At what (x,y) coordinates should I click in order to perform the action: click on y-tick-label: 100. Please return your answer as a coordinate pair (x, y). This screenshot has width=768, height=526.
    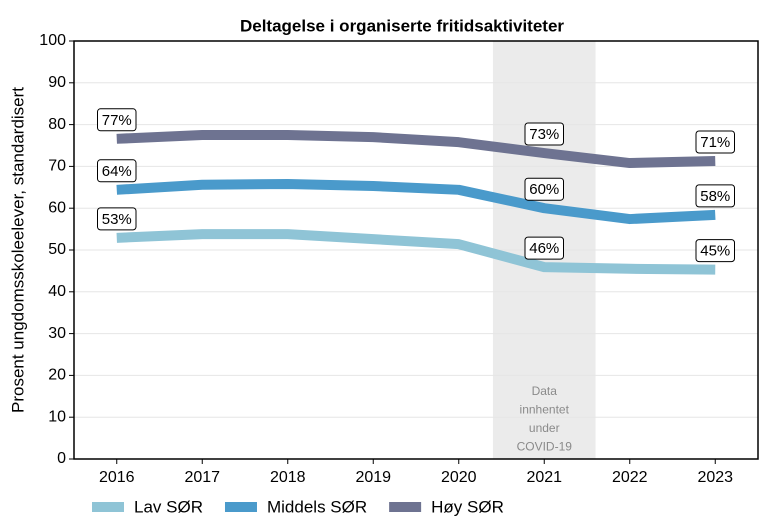
    Looking at the image, I should click on (52, 40).